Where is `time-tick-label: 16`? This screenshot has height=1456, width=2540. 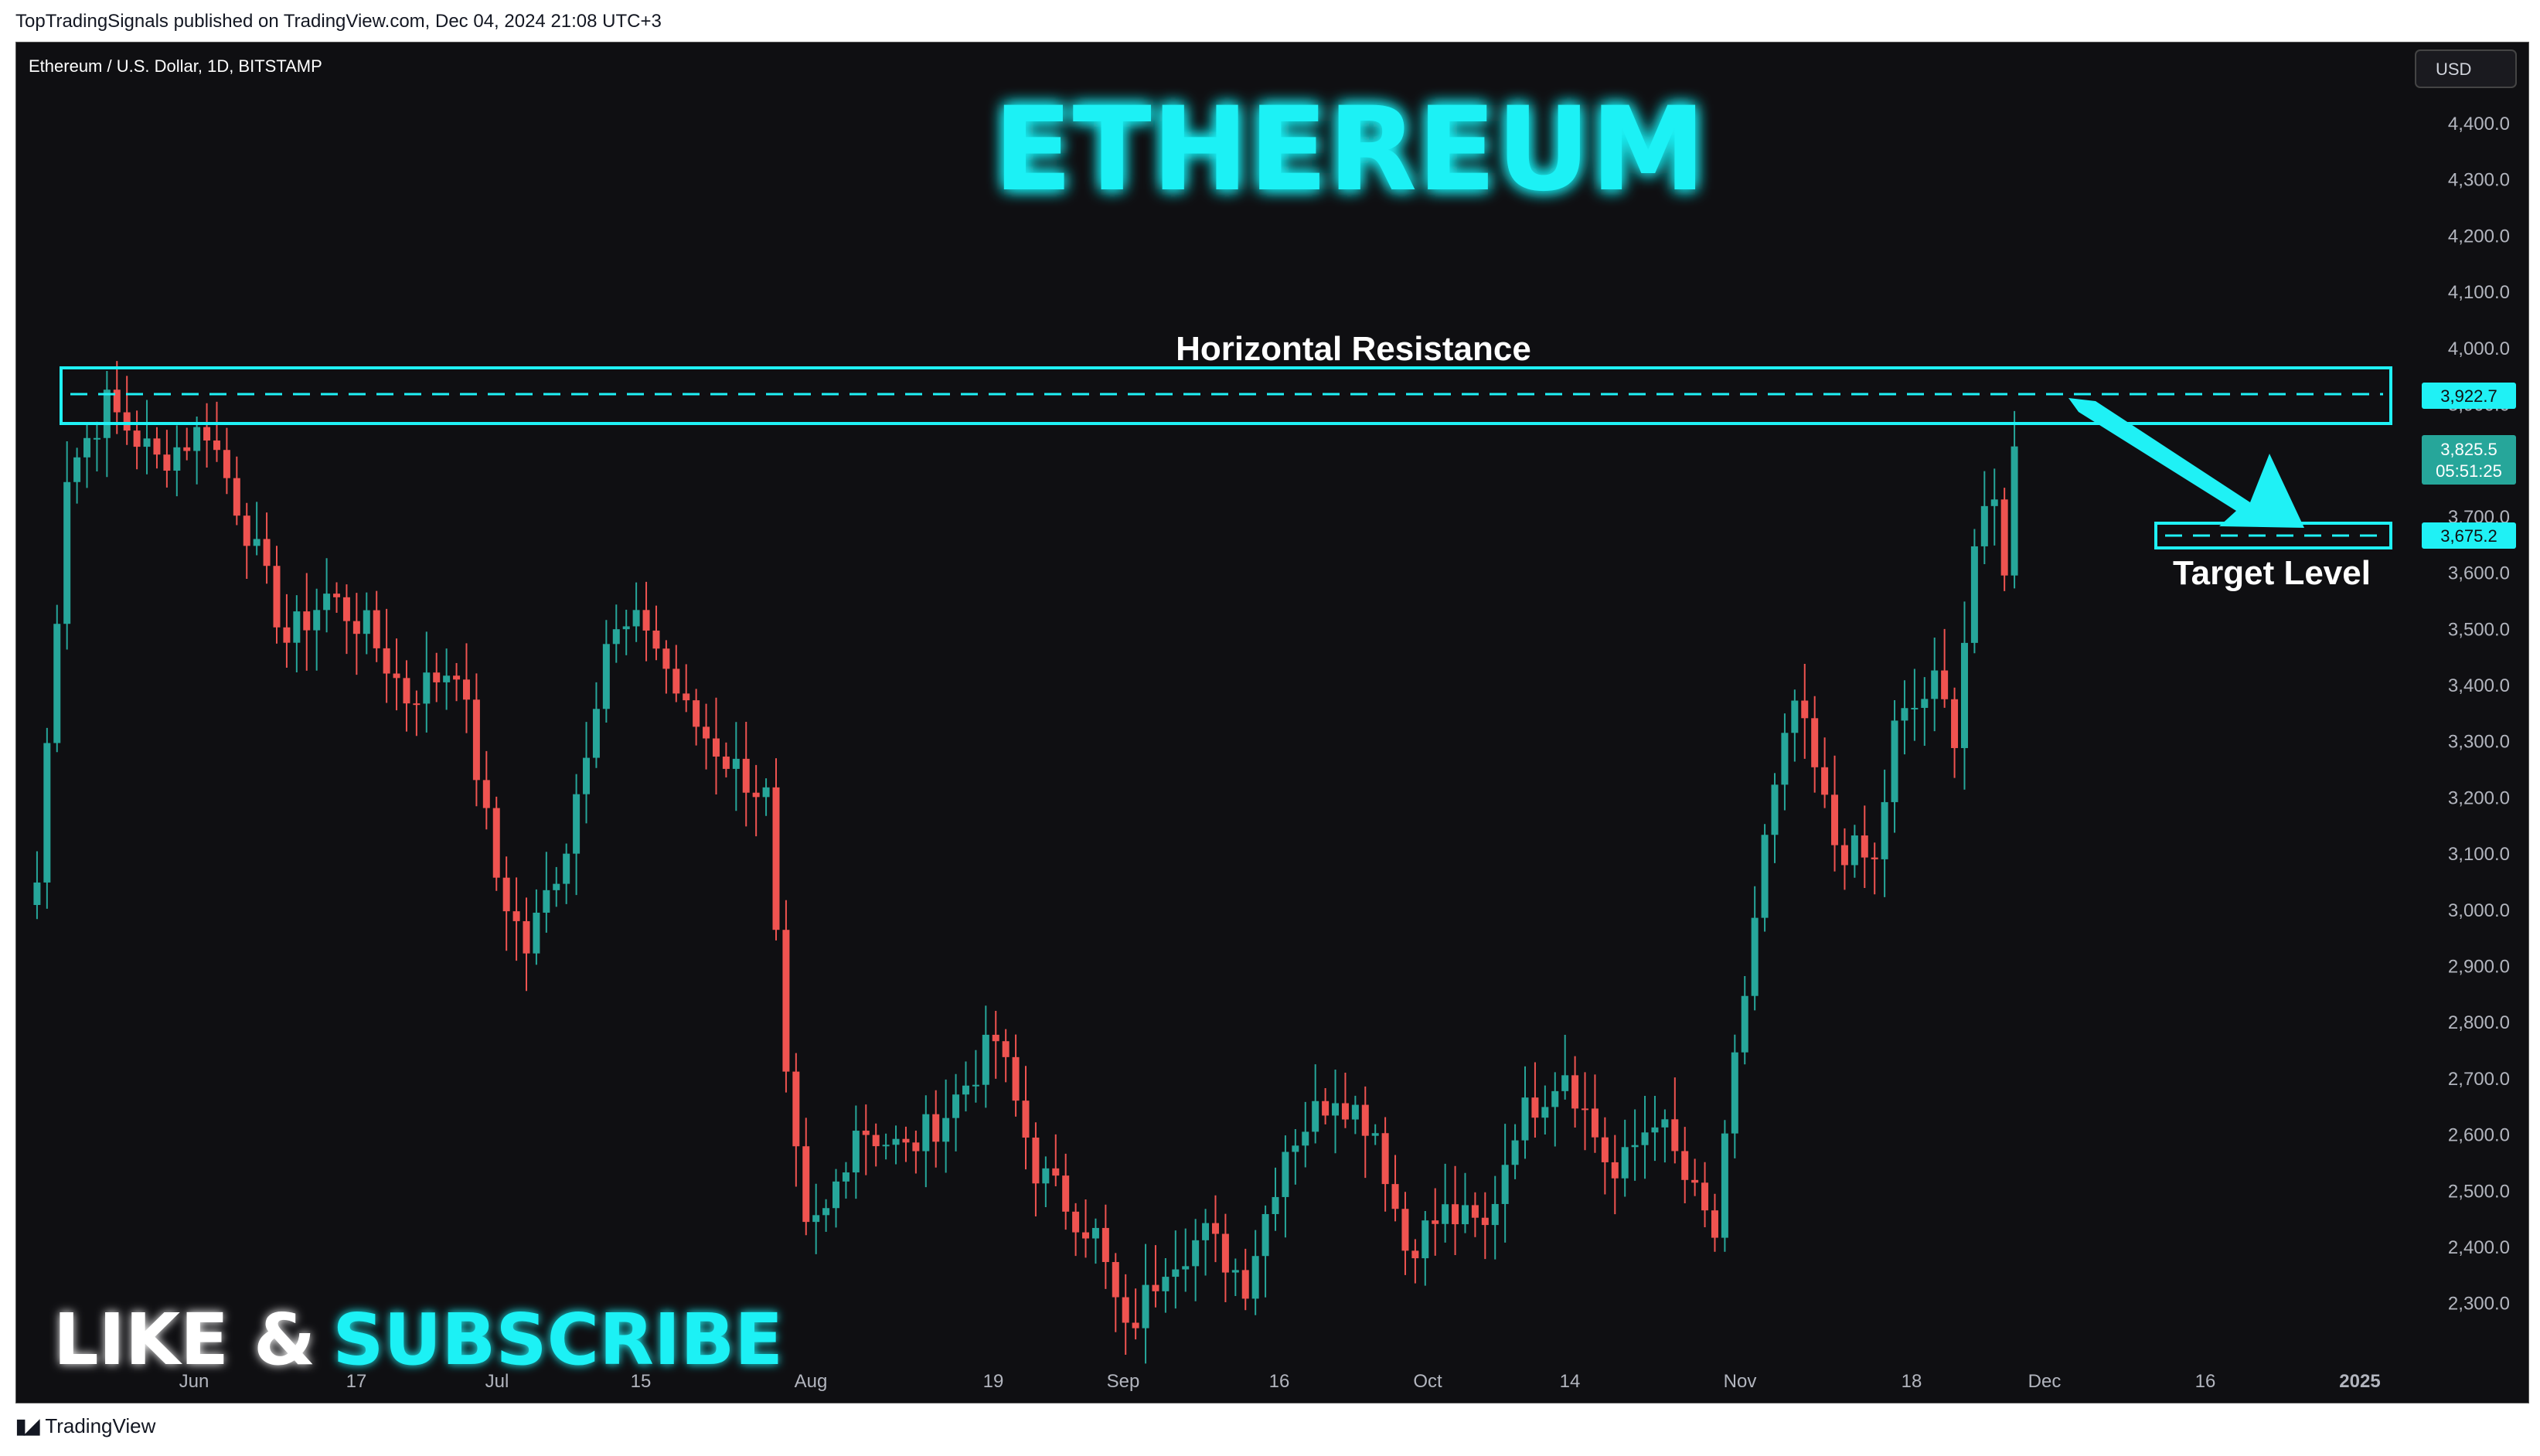 time-tick-label: 16 is located at coordinates (1280, 1382).